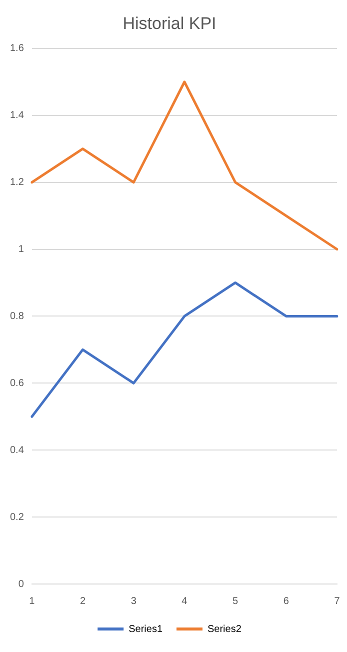  Describe the element at coordinates (17, 48) in the screenshot. I see `y-tick-label: 1.6` at that location.